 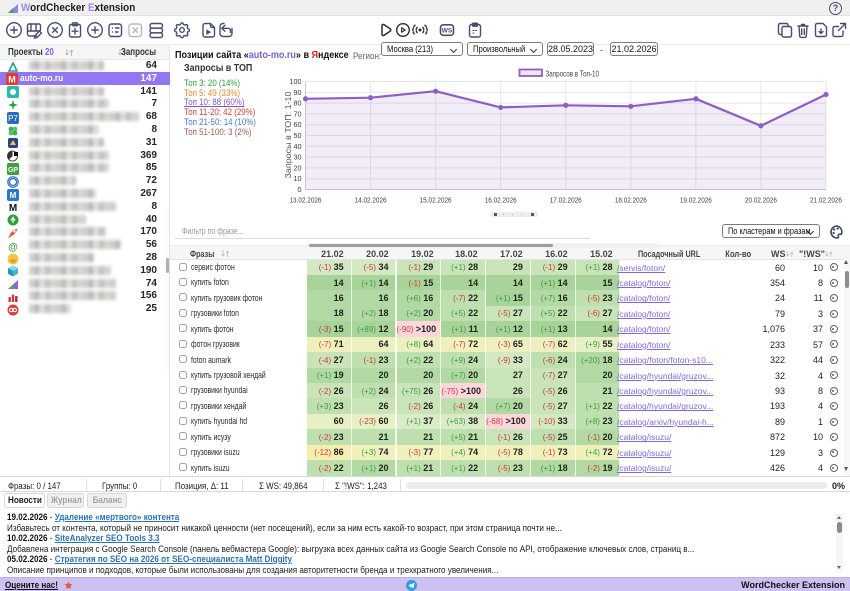 What do you see at coordinates (826, 200) in the screenshot?
I see `svg-text: 21.02.2026` at bounding box center [826, 200].